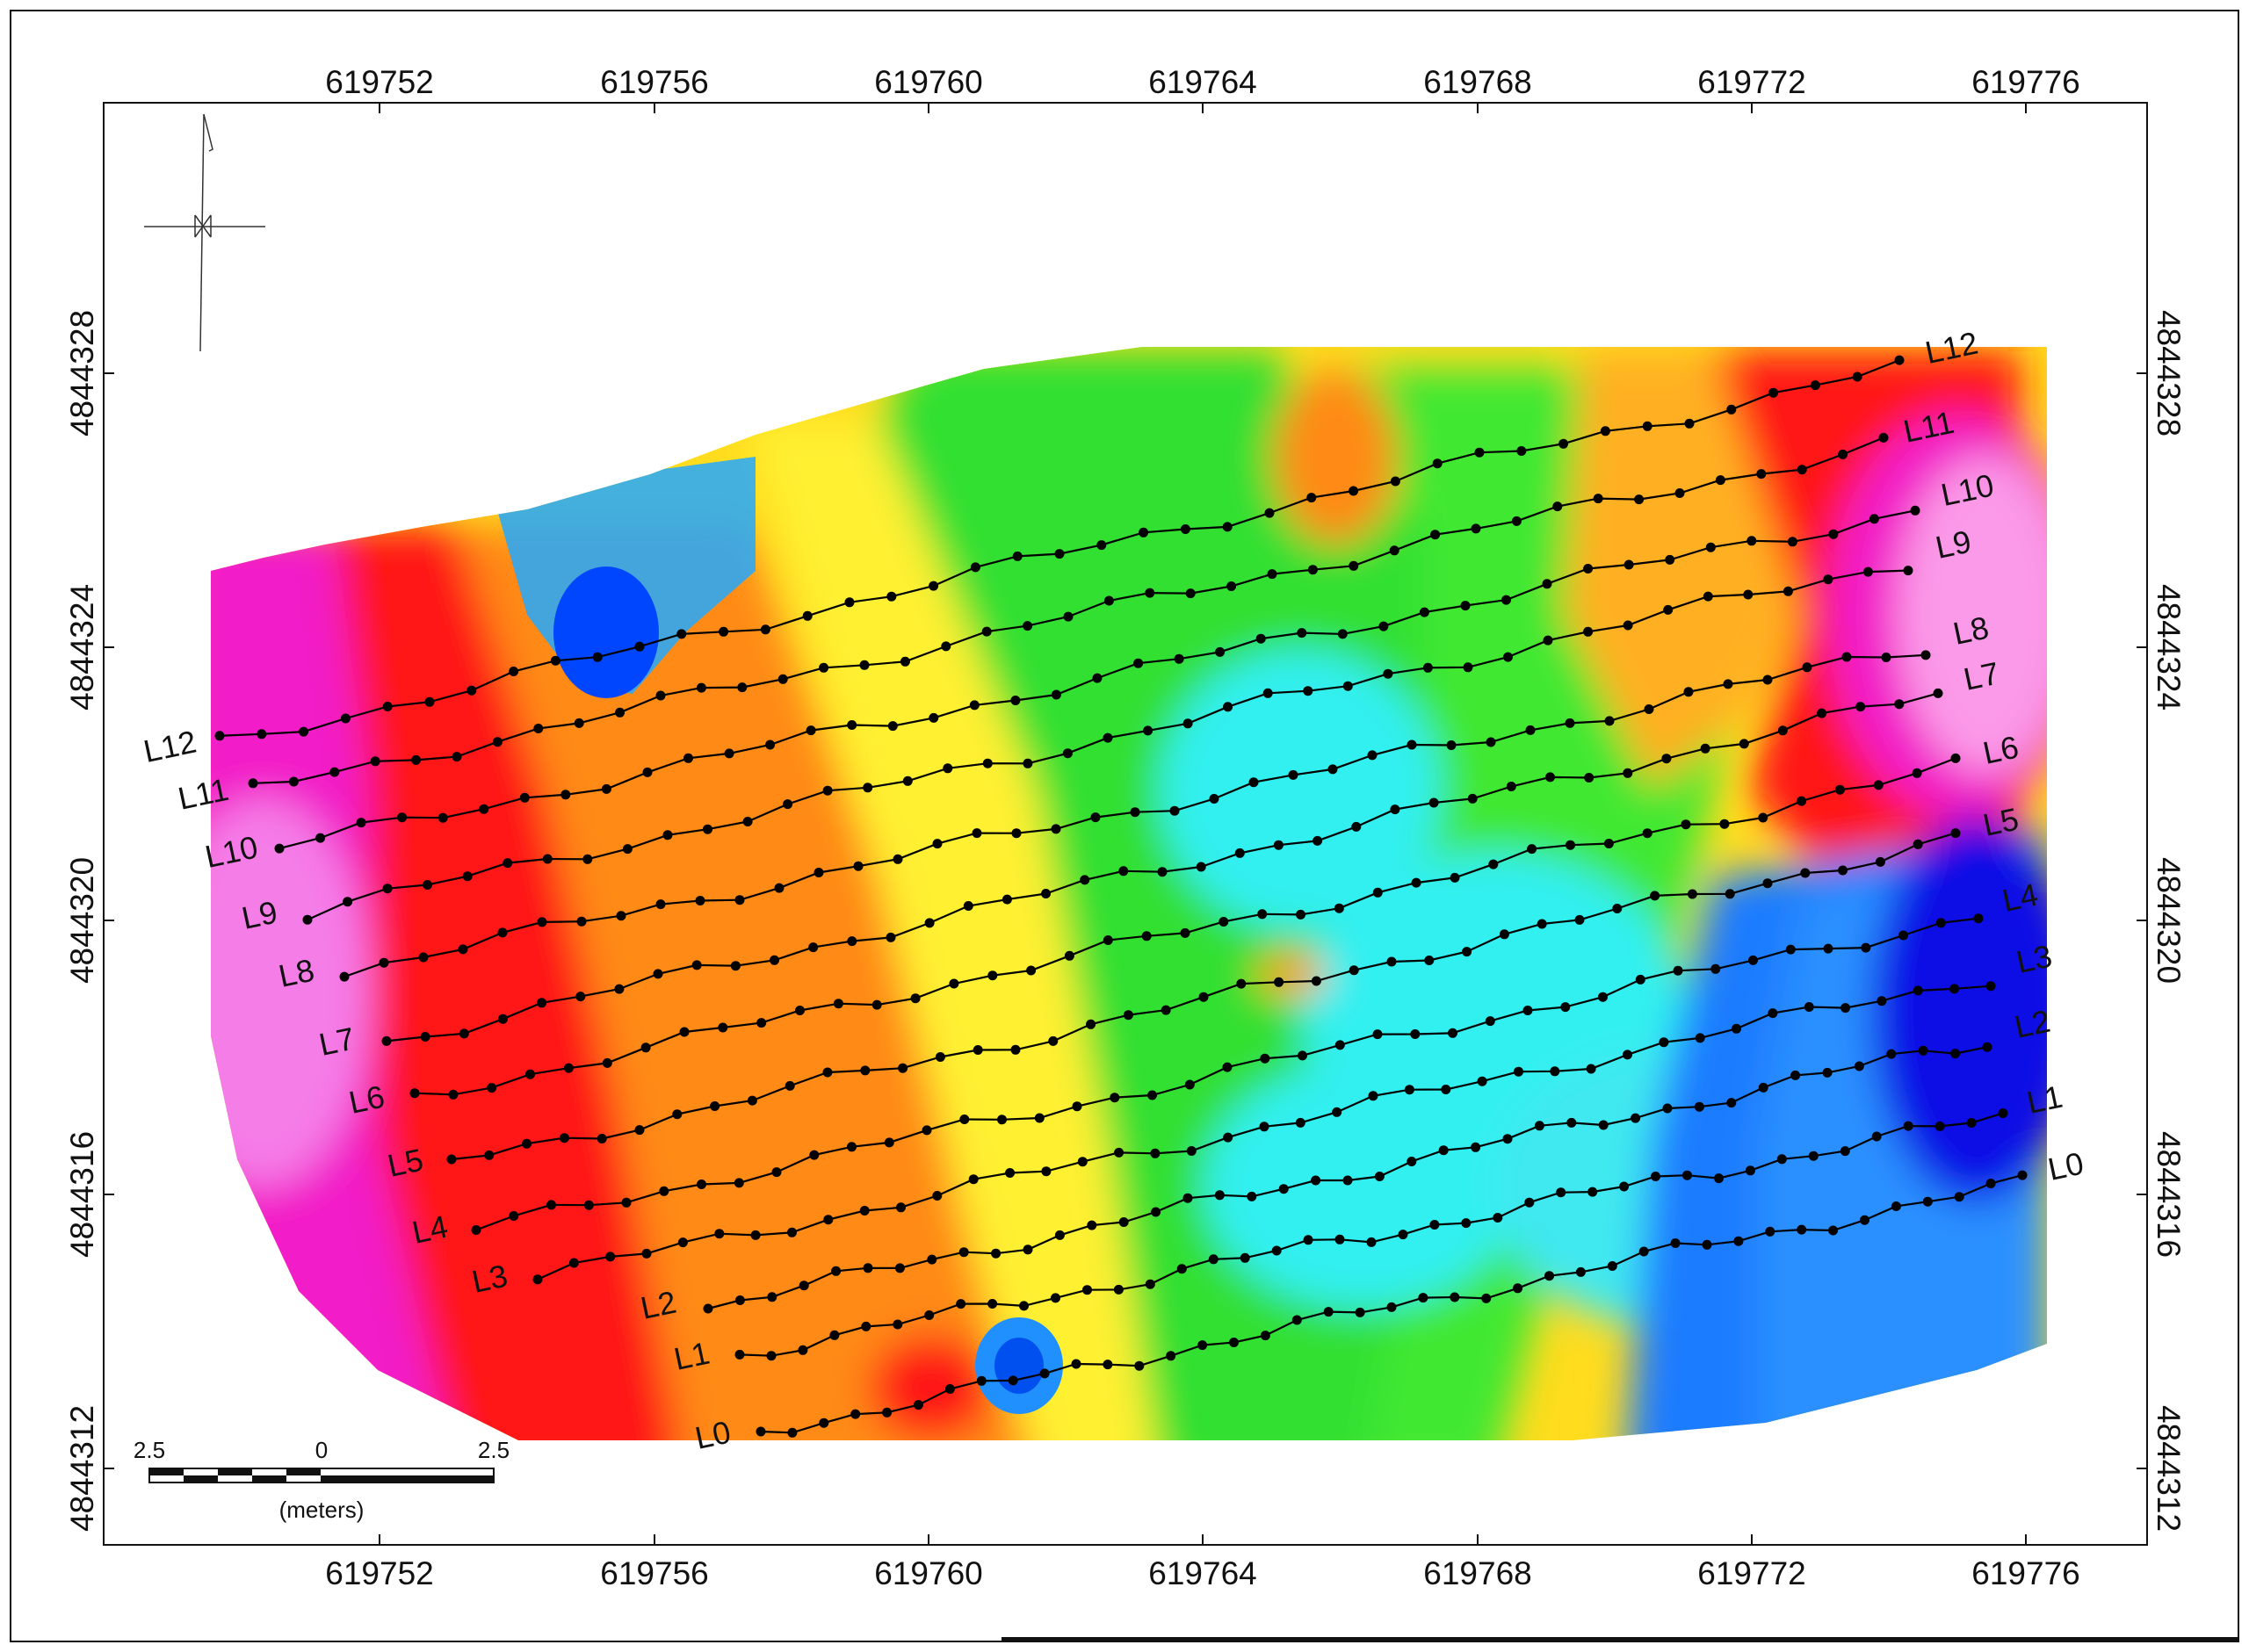 The image size is (2249, 1652). What do you see at coordinates (1477, 82) in the screenshot?
I see `x-tick-label: 619768` at bounding box center [1477, 82].